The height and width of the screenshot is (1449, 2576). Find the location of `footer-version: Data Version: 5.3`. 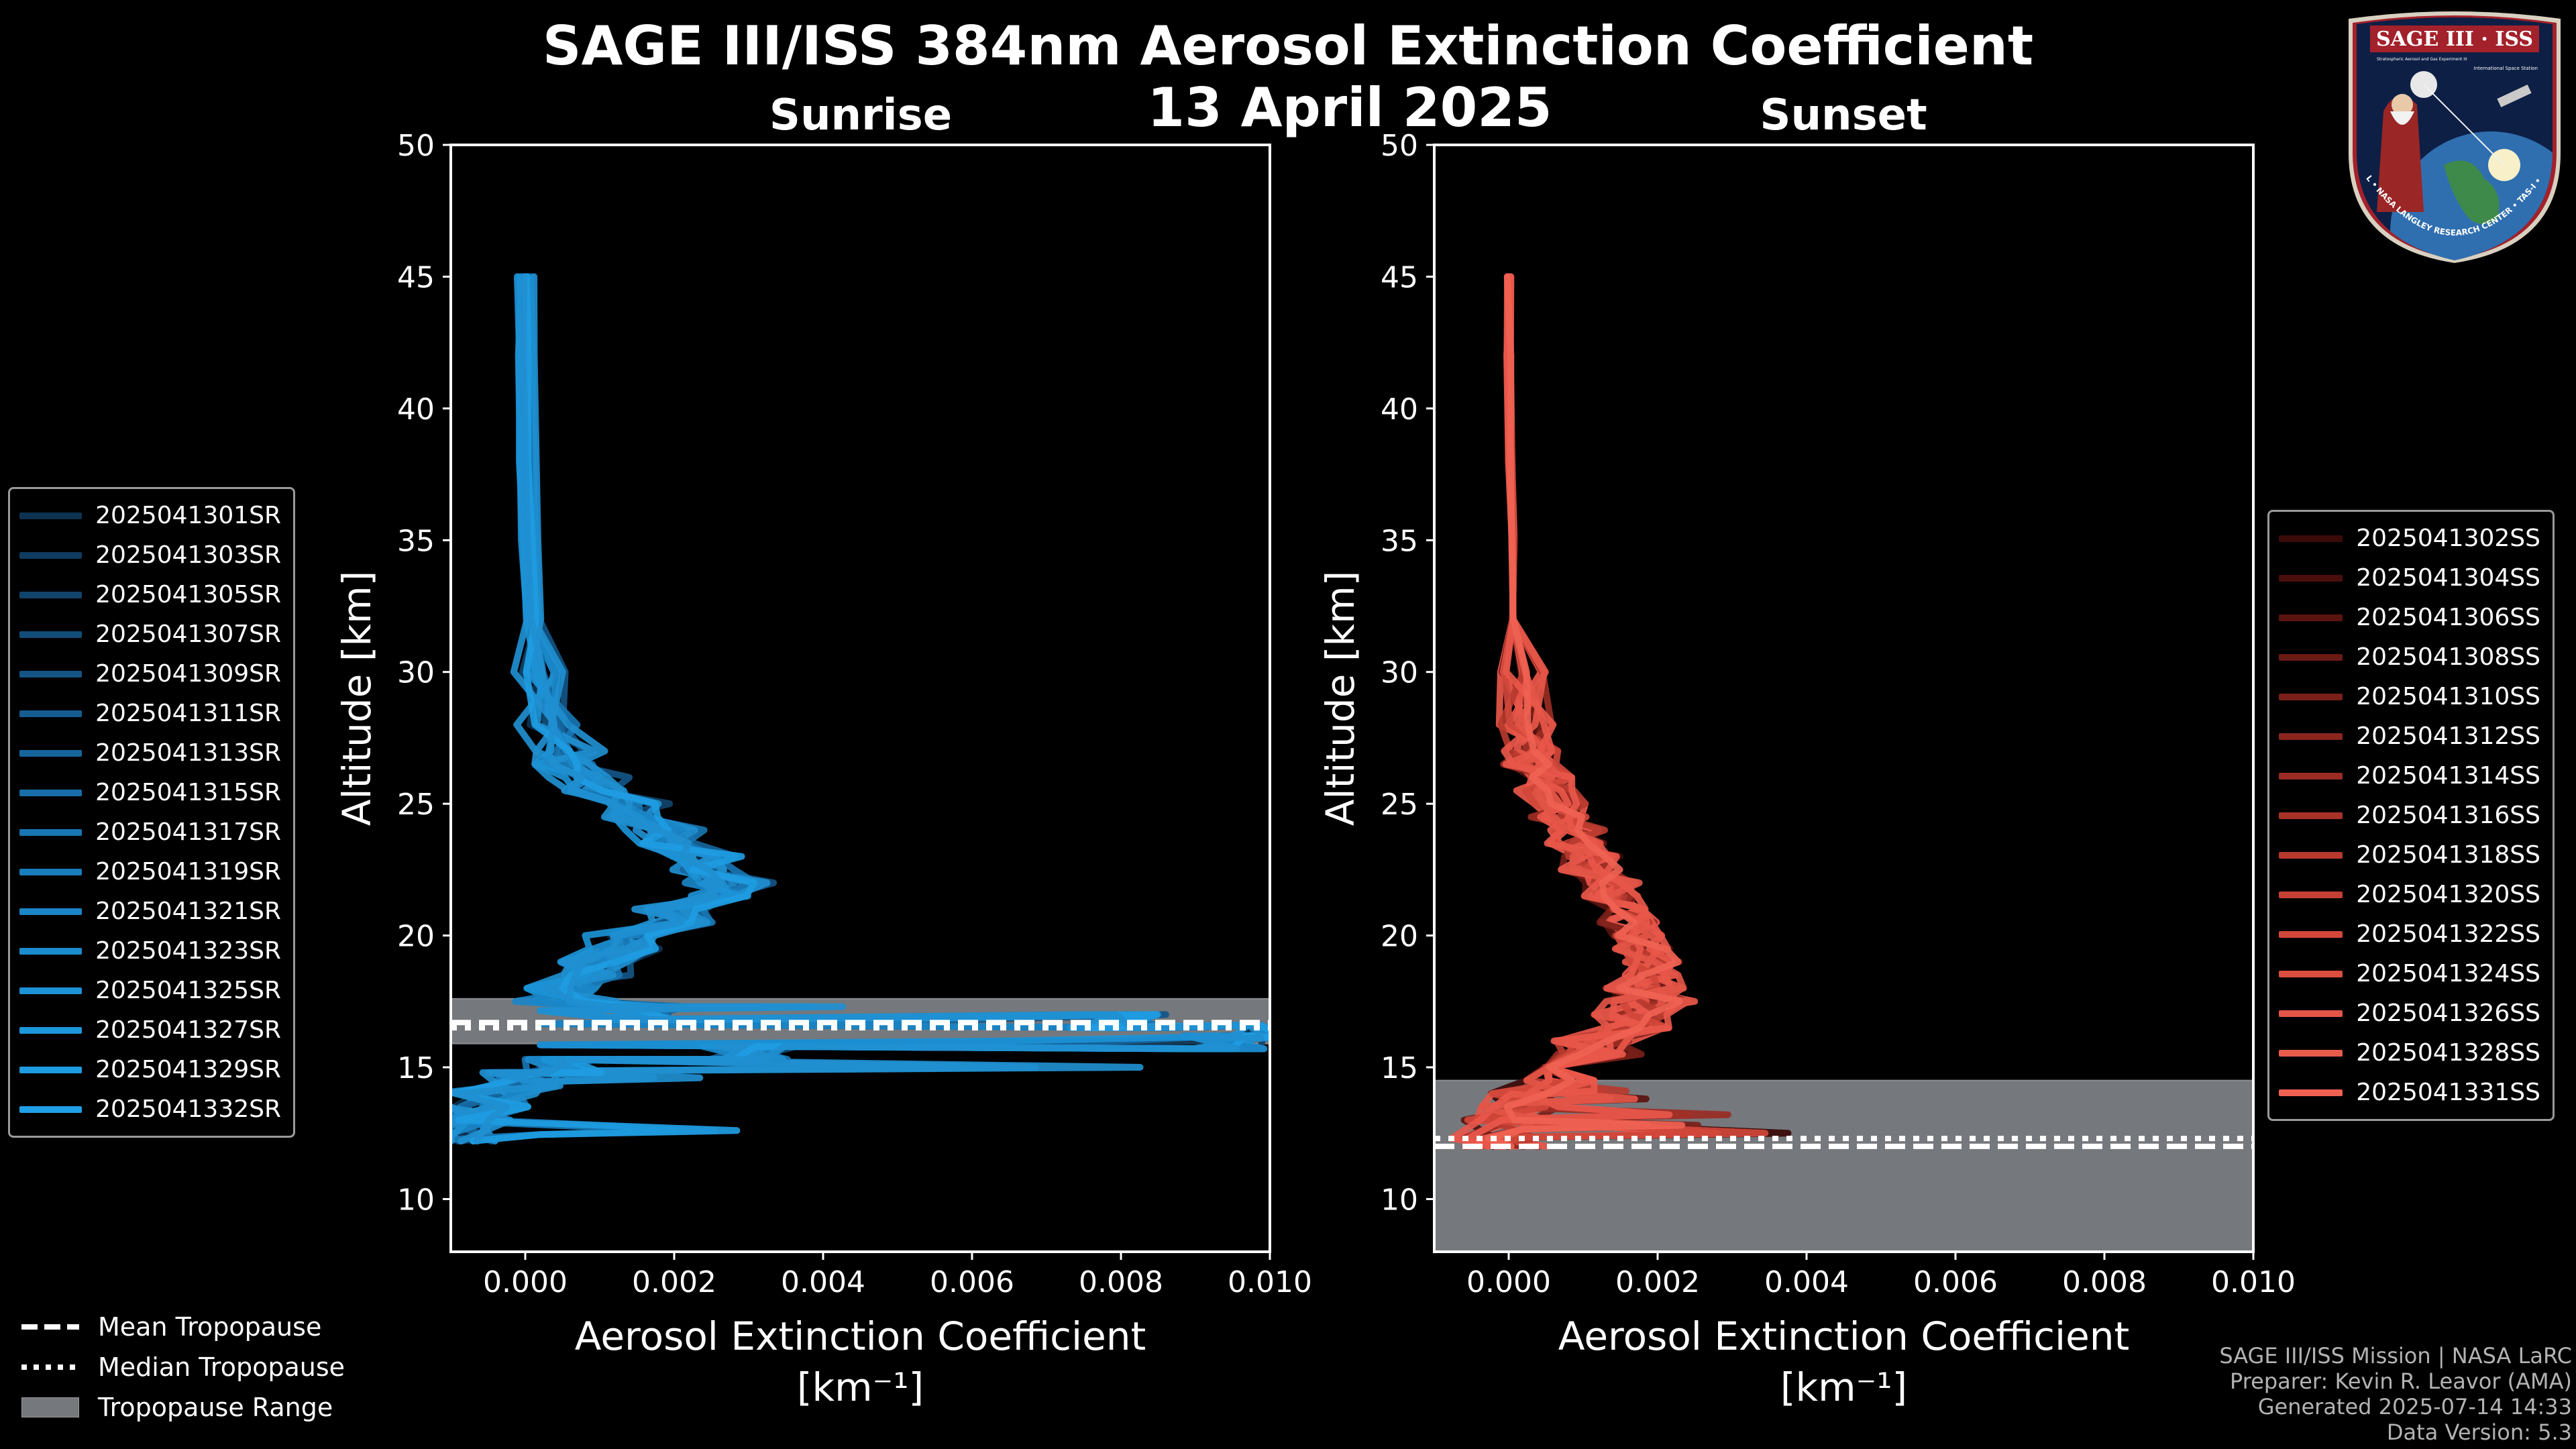

footer-version: Data Version: 5.3 is located at coordinates (2479, 1432).